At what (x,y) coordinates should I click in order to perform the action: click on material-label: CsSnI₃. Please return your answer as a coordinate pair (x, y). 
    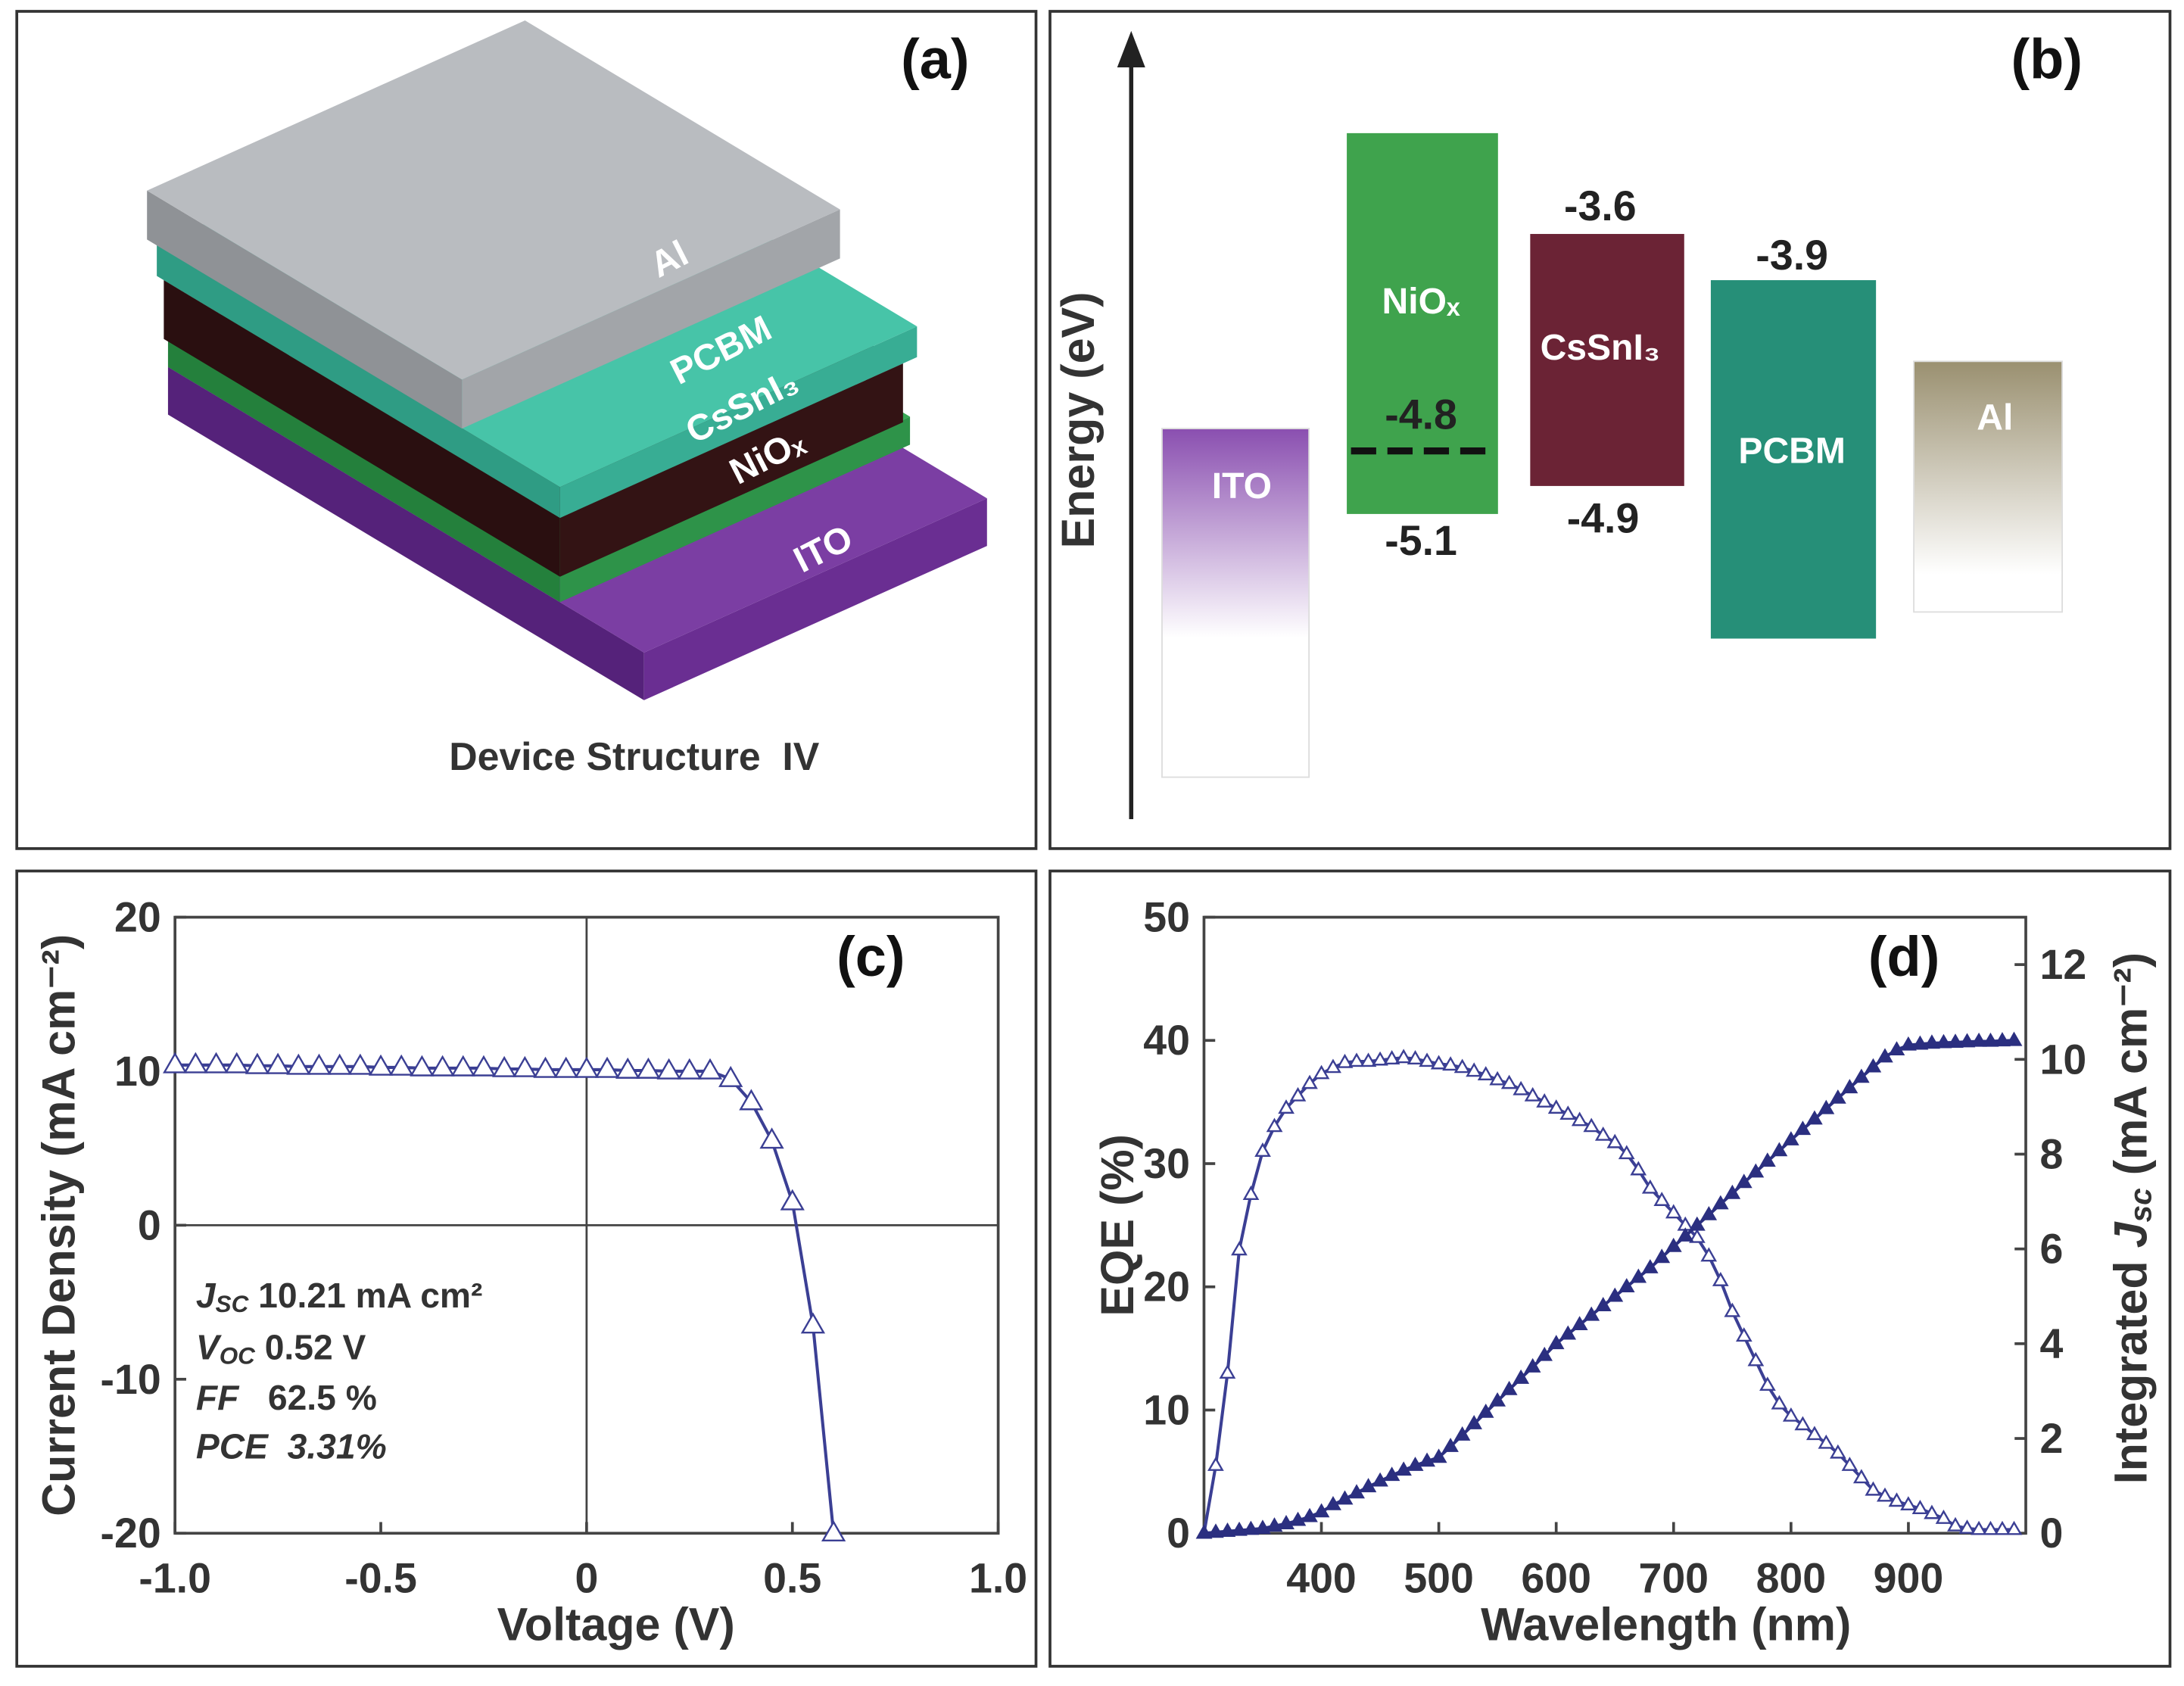
    Looking at the image, I should click on (1600, 348).